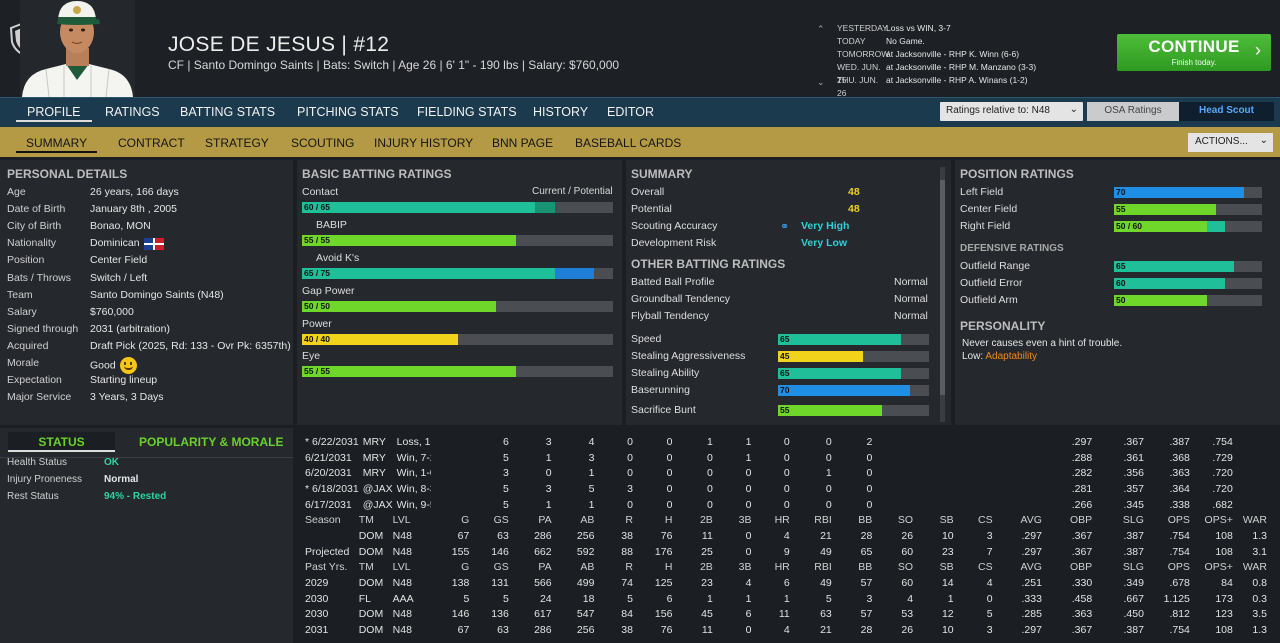 The width and height of the screenshot is (1280, 643). Describe the element at coordinates (851, 41) in the screenshot. I see `schedule-day: TODAY` at that location.